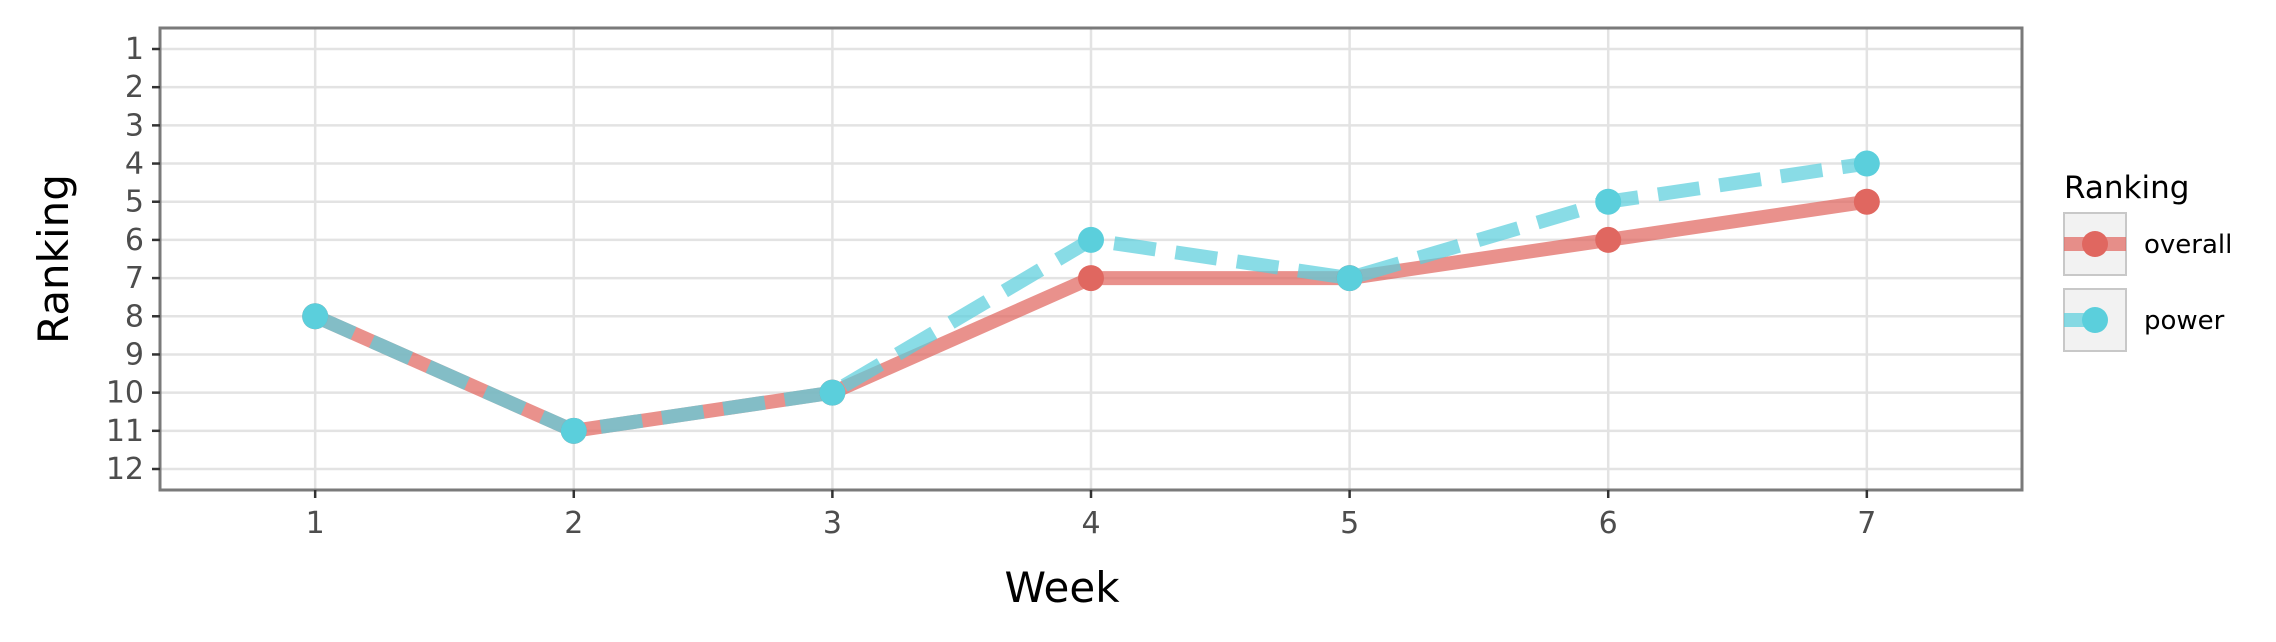 Image resolution: width=2276 pixels, height=642 pixels. Describe the element at coordinates (125, 469) in the screenshot. I see `y-tick-label: 12` at that location.